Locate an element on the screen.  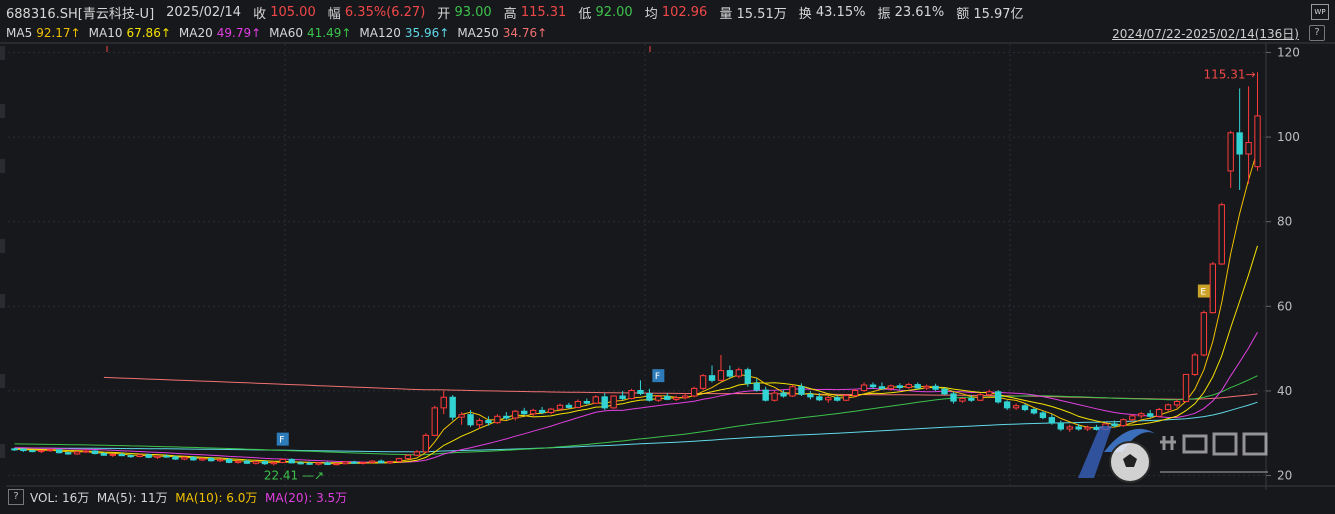
amount-label: 额 is located at coordinates (963, 14).